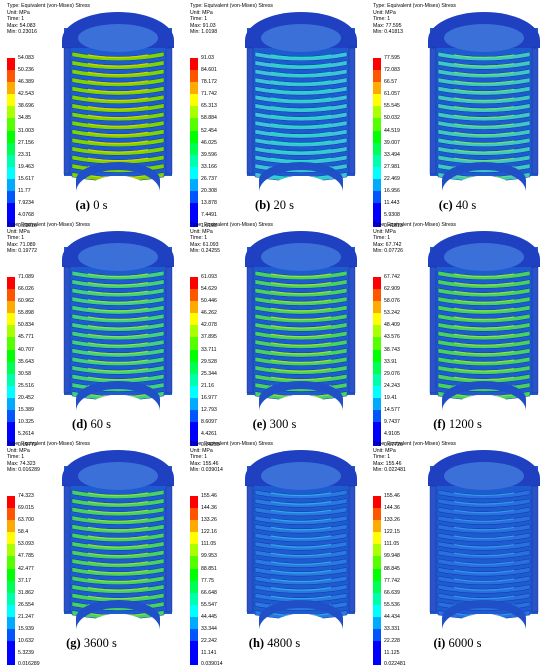 Image resolution: width=550 pixels, height=667 pixels. I want to click on legend-row: 22.228, so click(393, 646).